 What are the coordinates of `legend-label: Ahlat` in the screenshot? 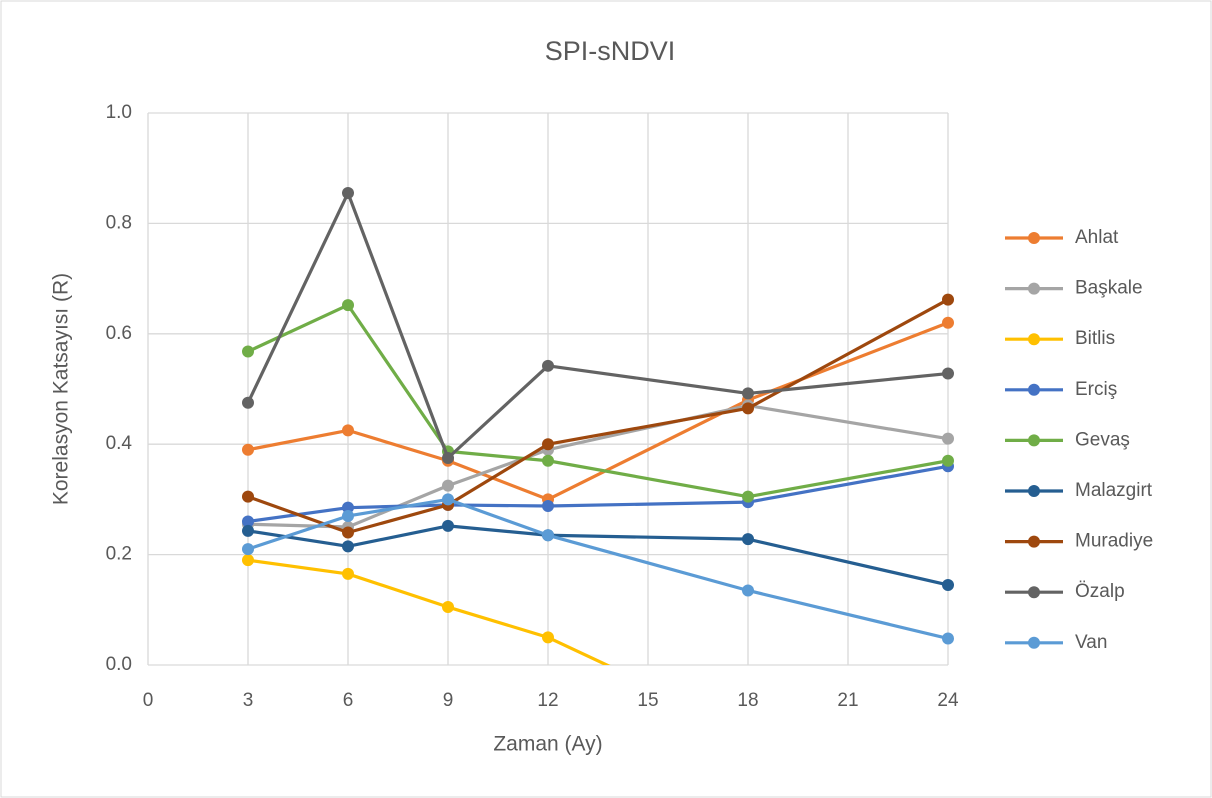 It's located at (1097, 237).